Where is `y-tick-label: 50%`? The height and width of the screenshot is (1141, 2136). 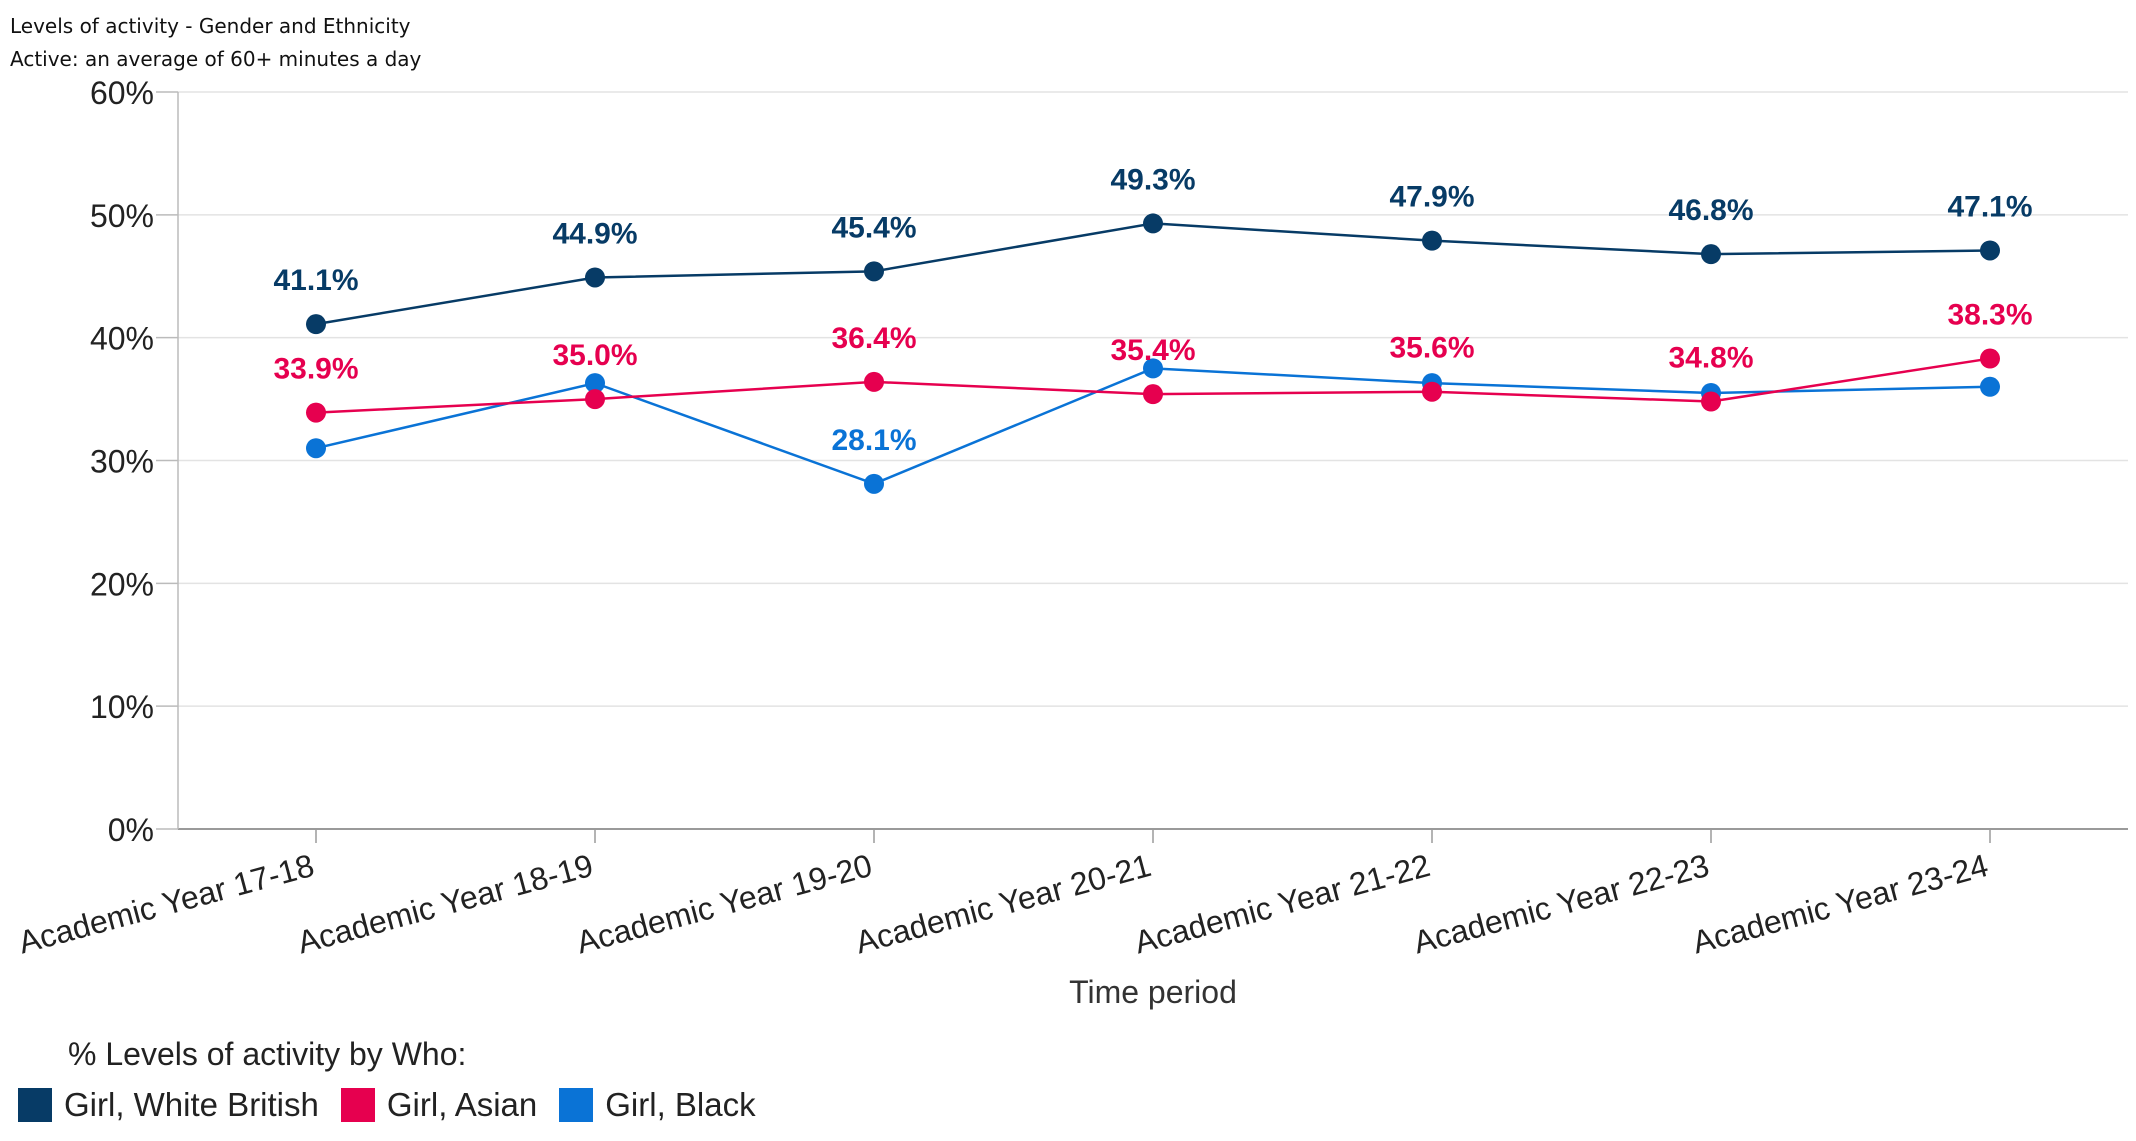
y-tick-label: 50% is located at coordinates (122, 216).